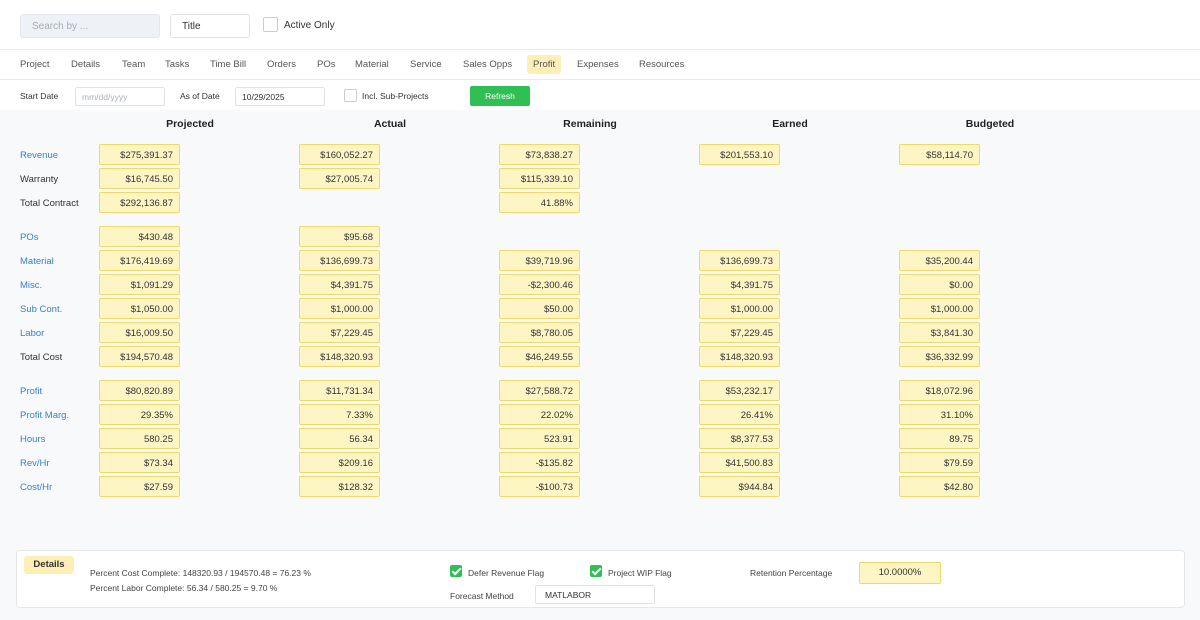 Image resolution: width=1200 pixels, height=620 pixels. What do you see at coordinates (326, 64) in the screenshot?
I see `tab-pos: POs` at bounding box center [326, 64].